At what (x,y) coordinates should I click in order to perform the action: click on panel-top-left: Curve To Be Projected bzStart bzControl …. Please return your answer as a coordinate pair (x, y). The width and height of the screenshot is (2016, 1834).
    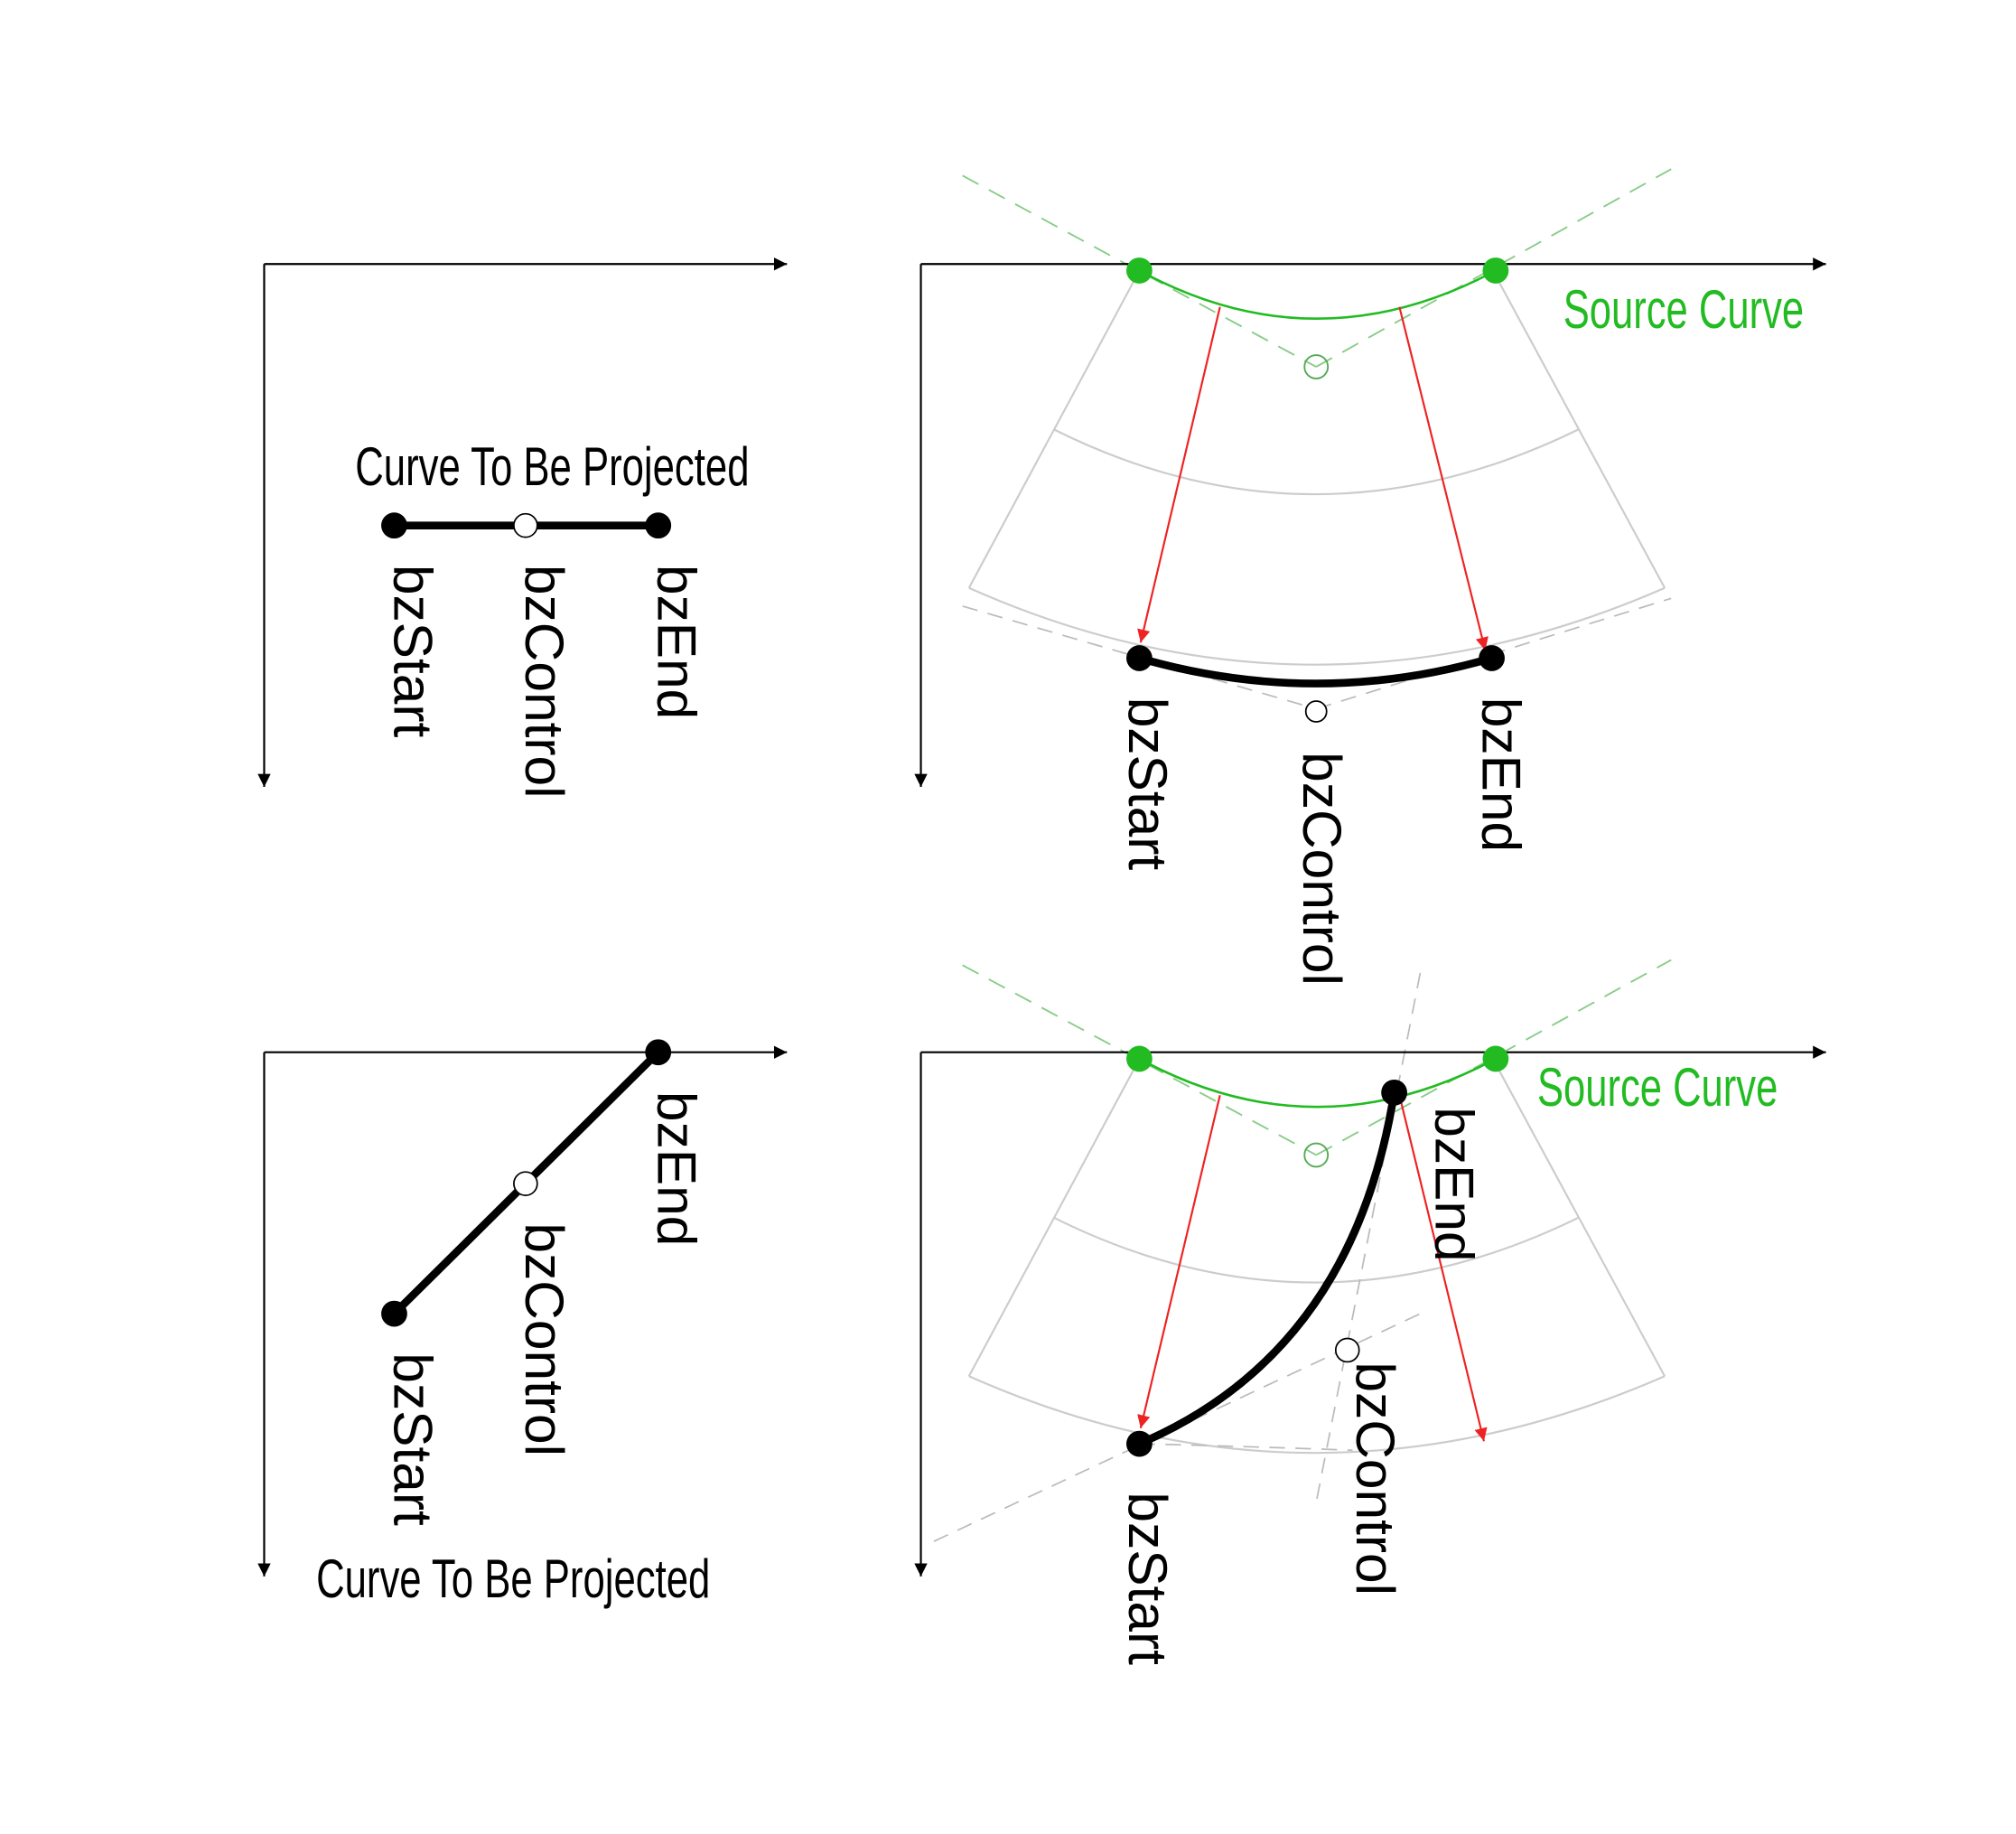
    Looking at the image, I should click on (522, 528).